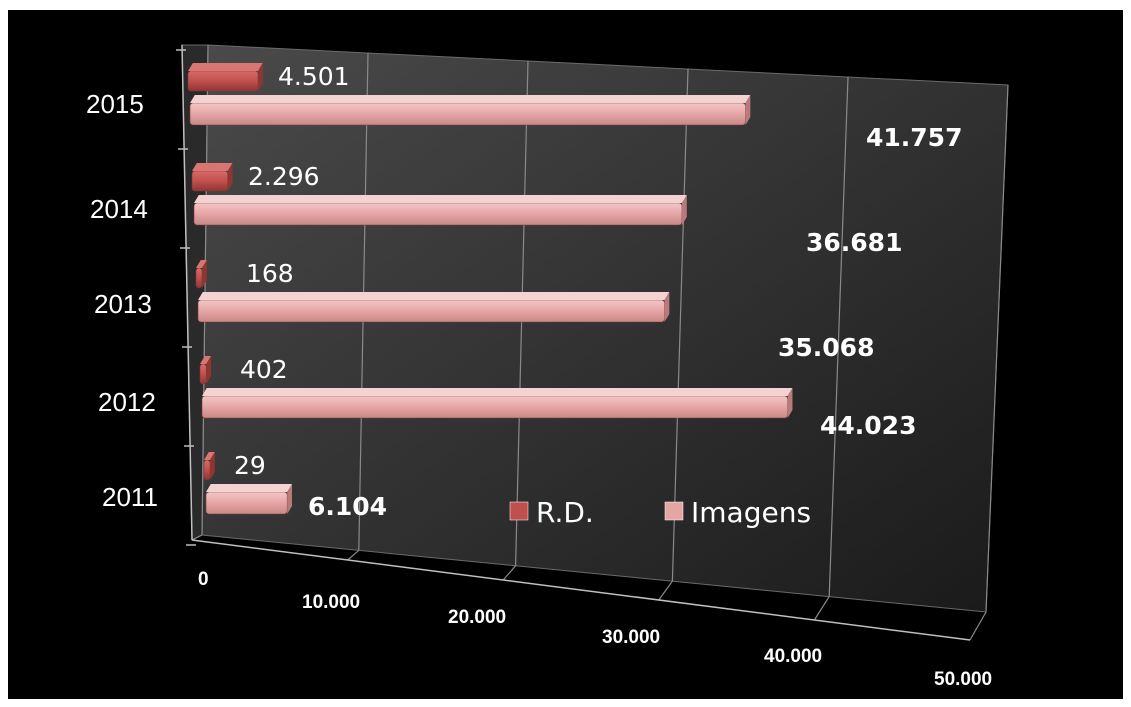  Describe the element at coordinates (581, 590) in the screenshot. I see `x-axis-line` at that location.